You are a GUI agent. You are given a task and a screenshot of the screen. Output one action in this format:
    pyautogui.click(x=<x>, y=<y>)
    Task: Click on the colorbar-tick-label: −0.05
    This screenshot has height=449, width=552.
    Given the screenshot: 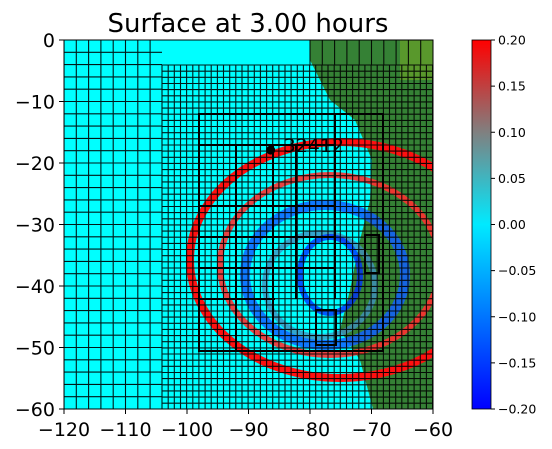 What is the action you would take?
    pyautogui.click(x=517, y=270)
    